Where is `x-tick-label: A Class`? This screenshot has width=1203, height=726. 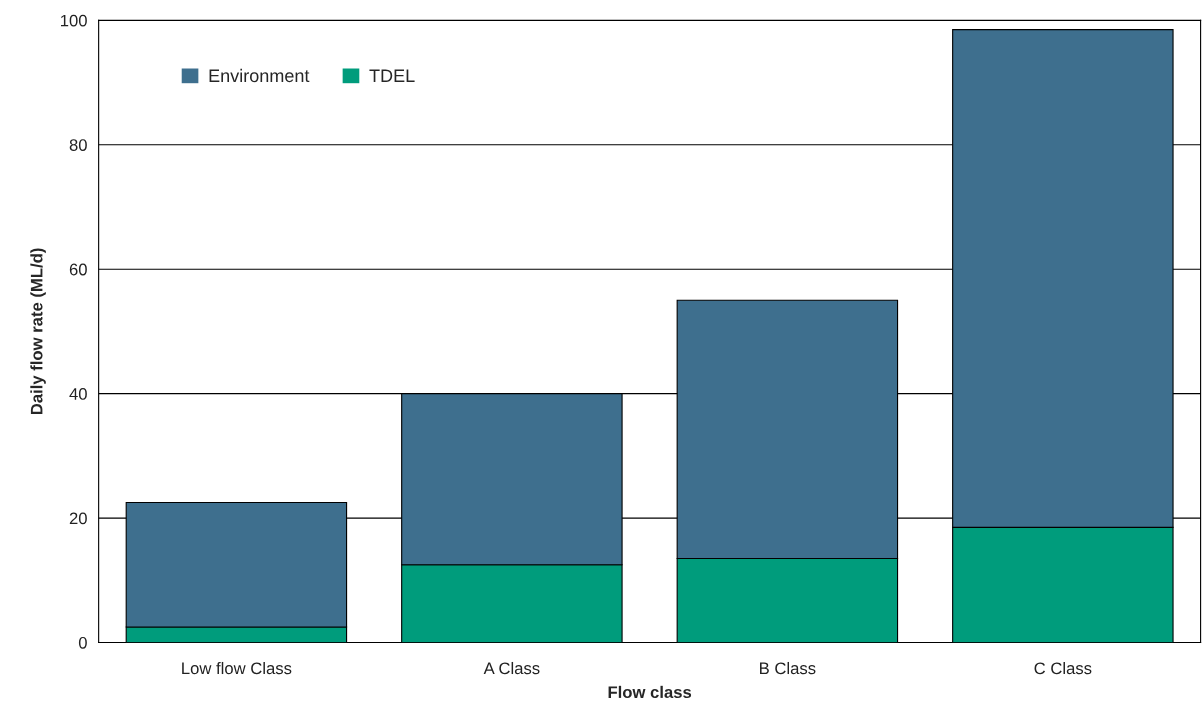 x-tick-label: A Class is located at coordinates (511, 668).